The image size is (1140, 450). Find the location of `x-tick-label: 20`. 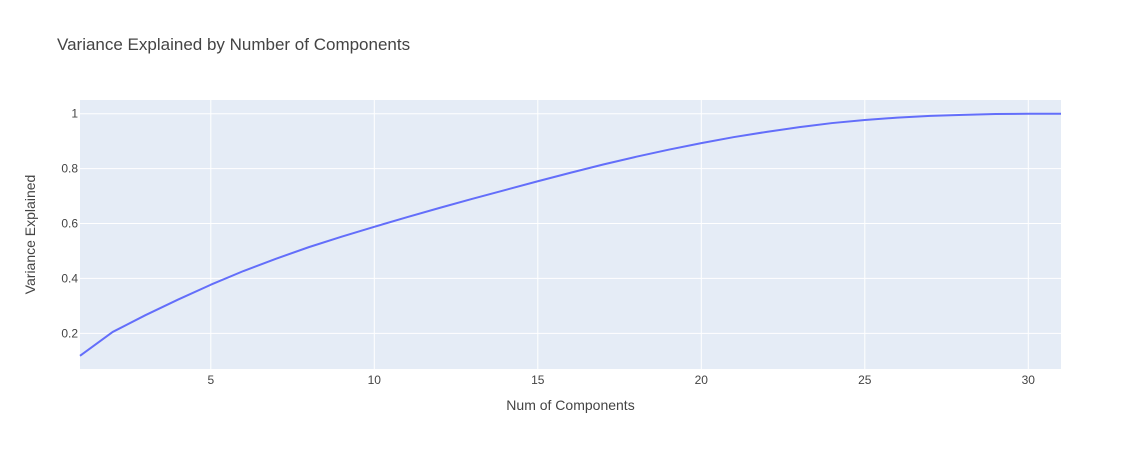

x-tick-label: 20 is located at coordinates (702, 380).